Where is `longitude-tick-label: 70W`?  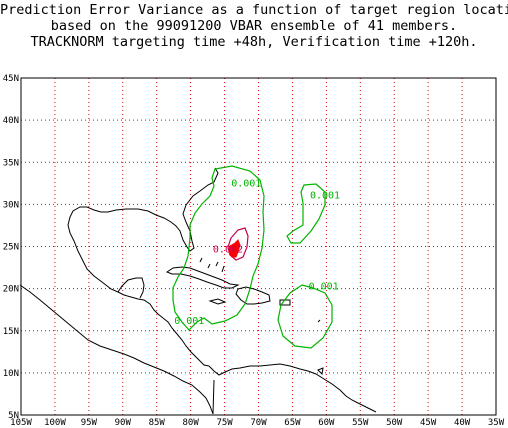 longitude-tick-label: 70W is located at coordinates (258, 423).